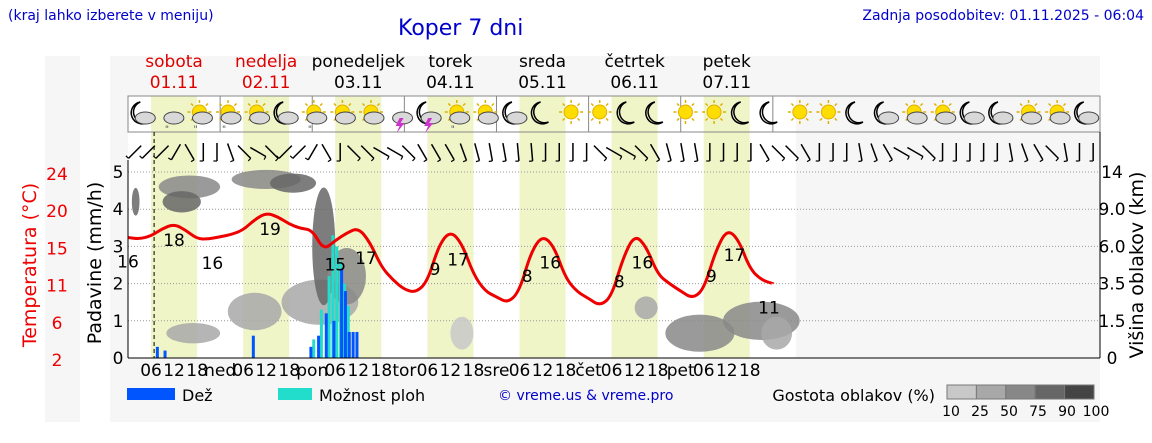 The width and height of the screenshot is (1152, 443). I want to click on day-date: 04.11, so click(450, 83).